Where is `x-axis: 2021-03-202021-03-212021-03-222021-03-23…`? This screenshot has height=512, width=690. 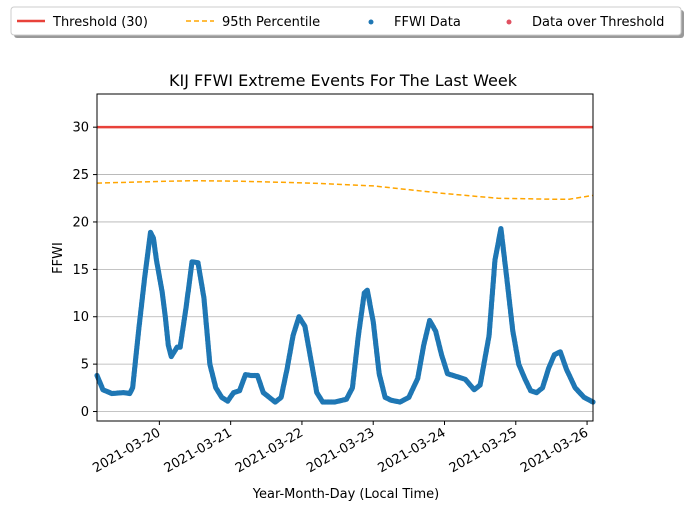
x-axis: 2021-03-202021-03-212021-03-222021-03-23… is located at coordinates (340, 448).